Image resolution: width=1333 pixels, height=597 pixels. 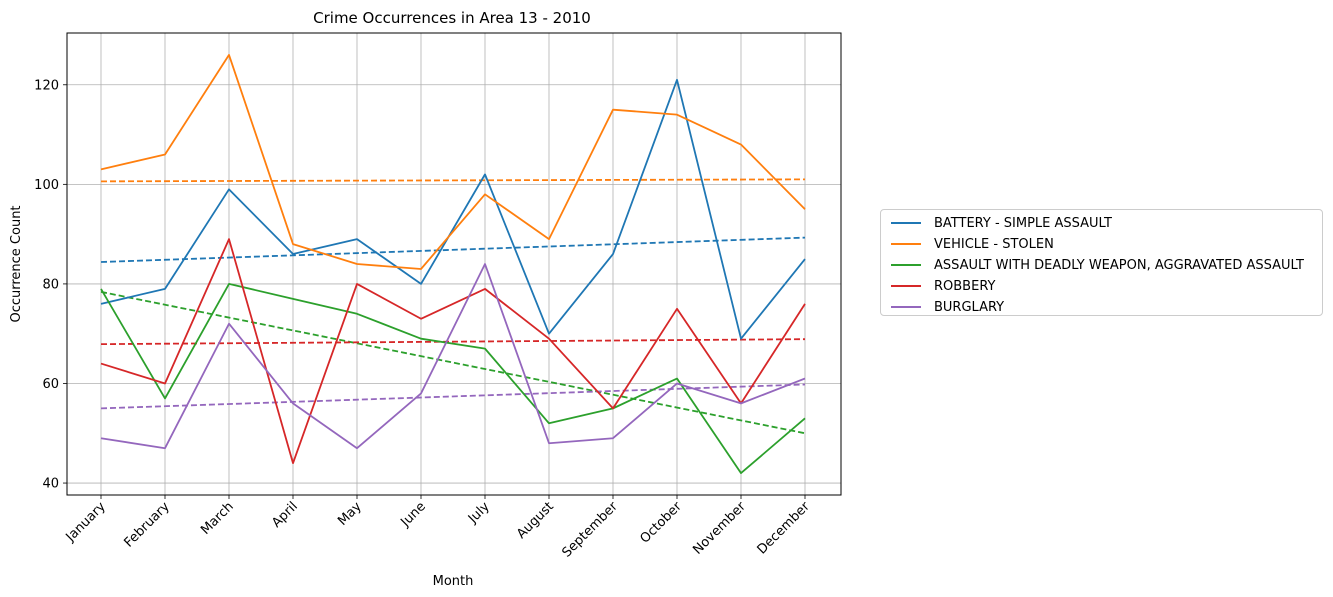 I want to click on x-tick-label: November, so click(x=719, y=528).